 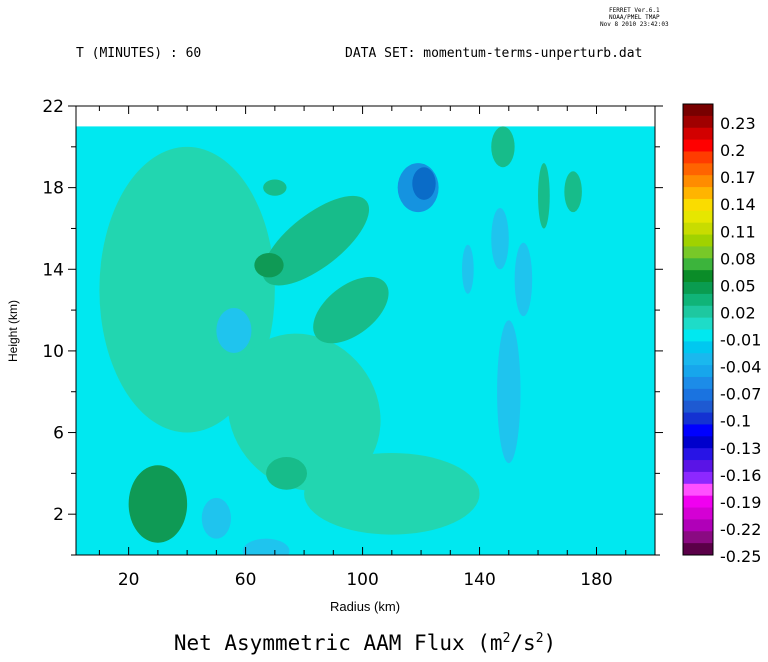 I want to click on colorbar-label: -0.19, so click(x=740, y=502).